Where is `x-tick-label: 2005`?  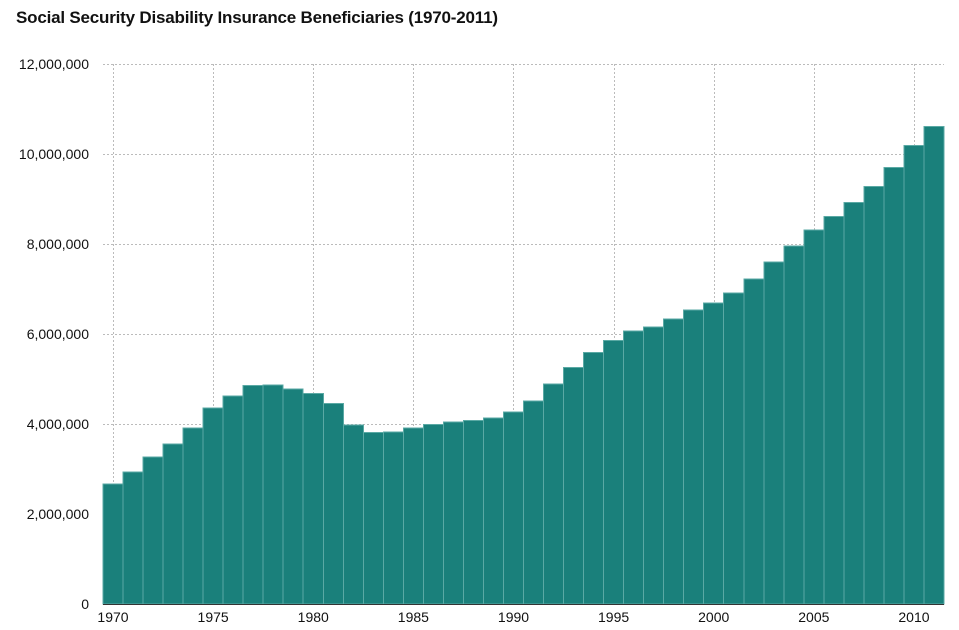 x-tick-label: 2005 is located at coordinates (813, 617).